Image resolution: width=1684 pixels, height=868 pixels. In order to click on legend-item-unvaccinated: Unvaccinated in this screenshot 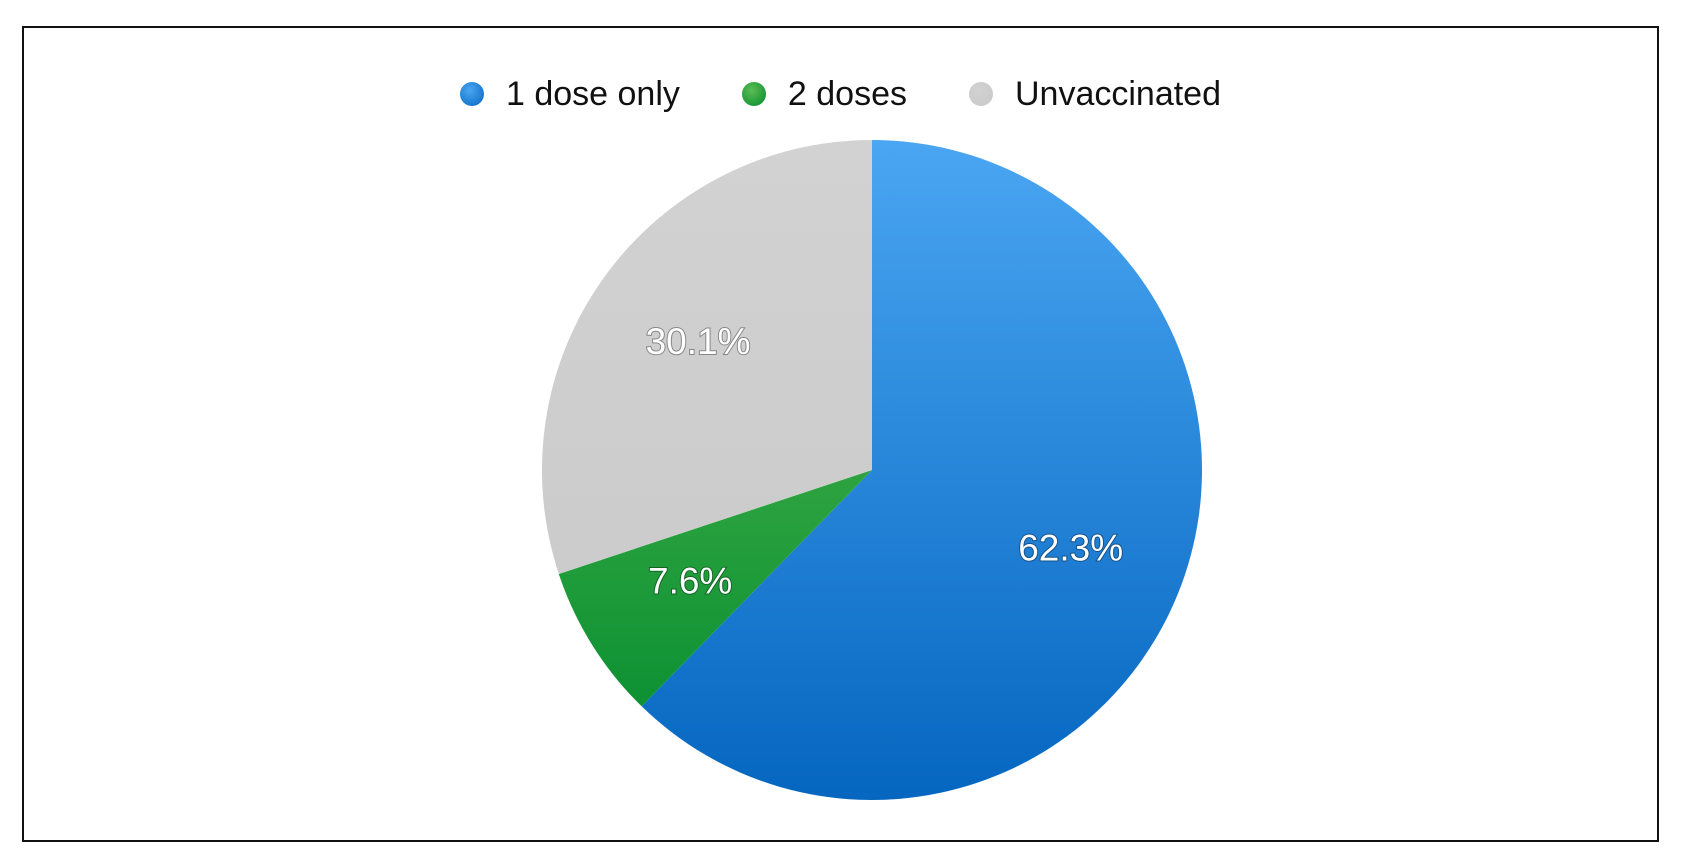, I will do `click(1094, 94)`.